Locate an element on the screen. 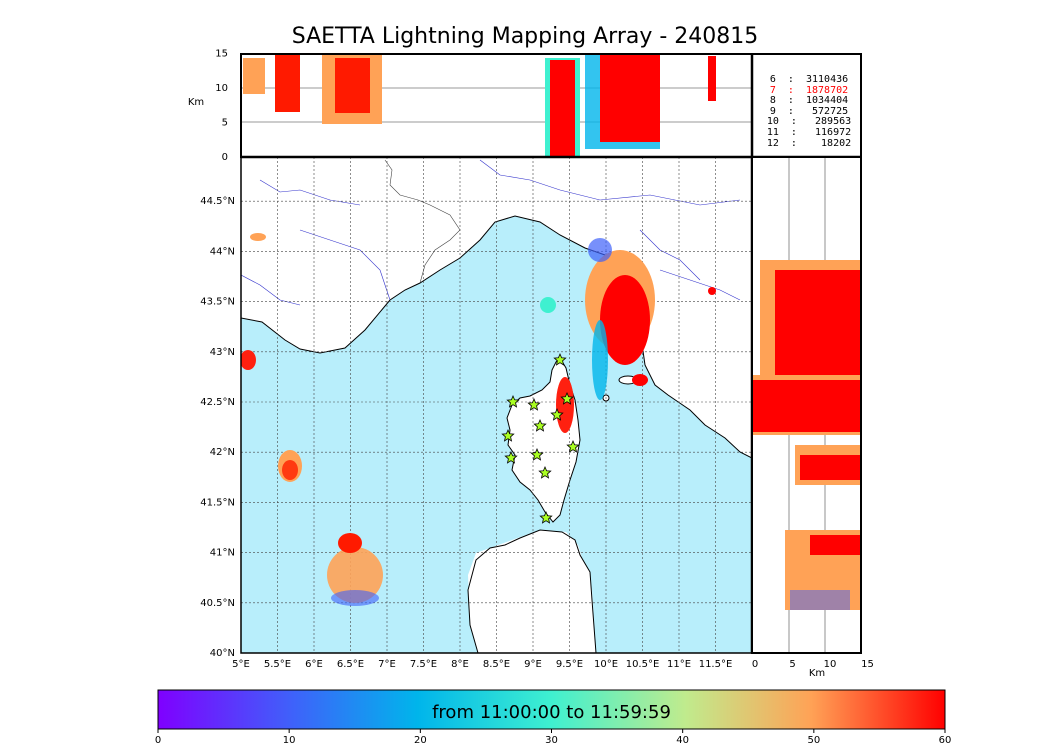 The image size is (1050, 750). right-xlabel: Km is located at coordinates (817, 673).